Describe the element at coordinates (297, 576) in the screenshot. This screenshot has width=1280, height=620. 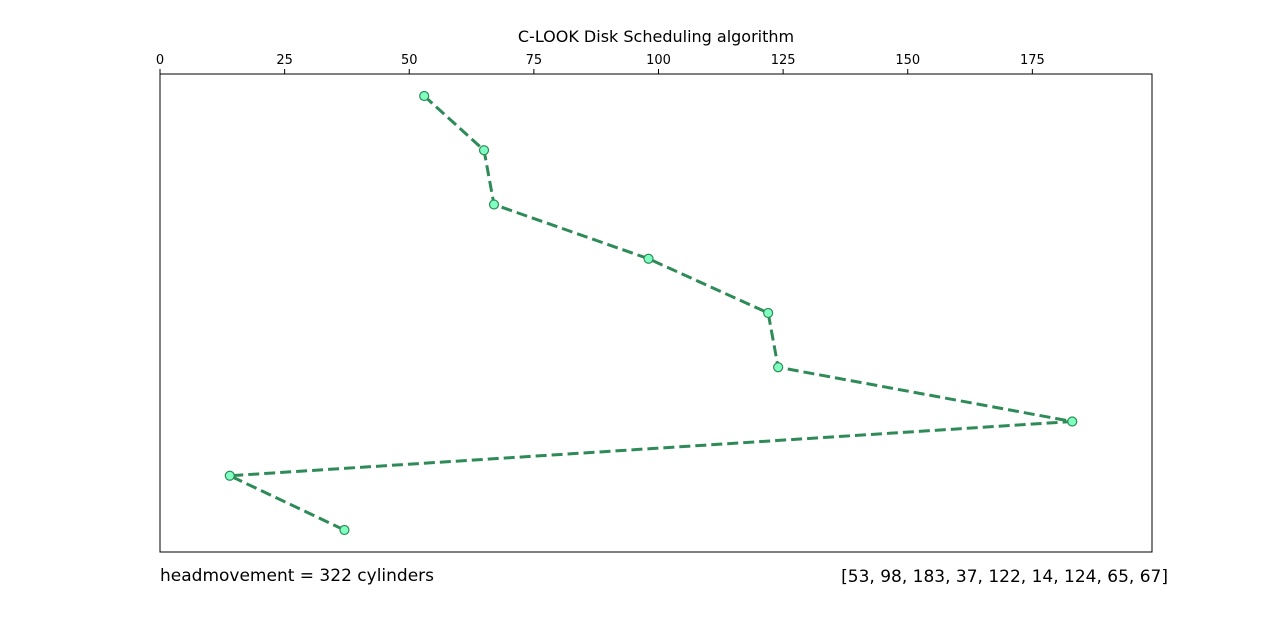
I see `head-movement-label: headmovement = 322 cylinders` at that location.